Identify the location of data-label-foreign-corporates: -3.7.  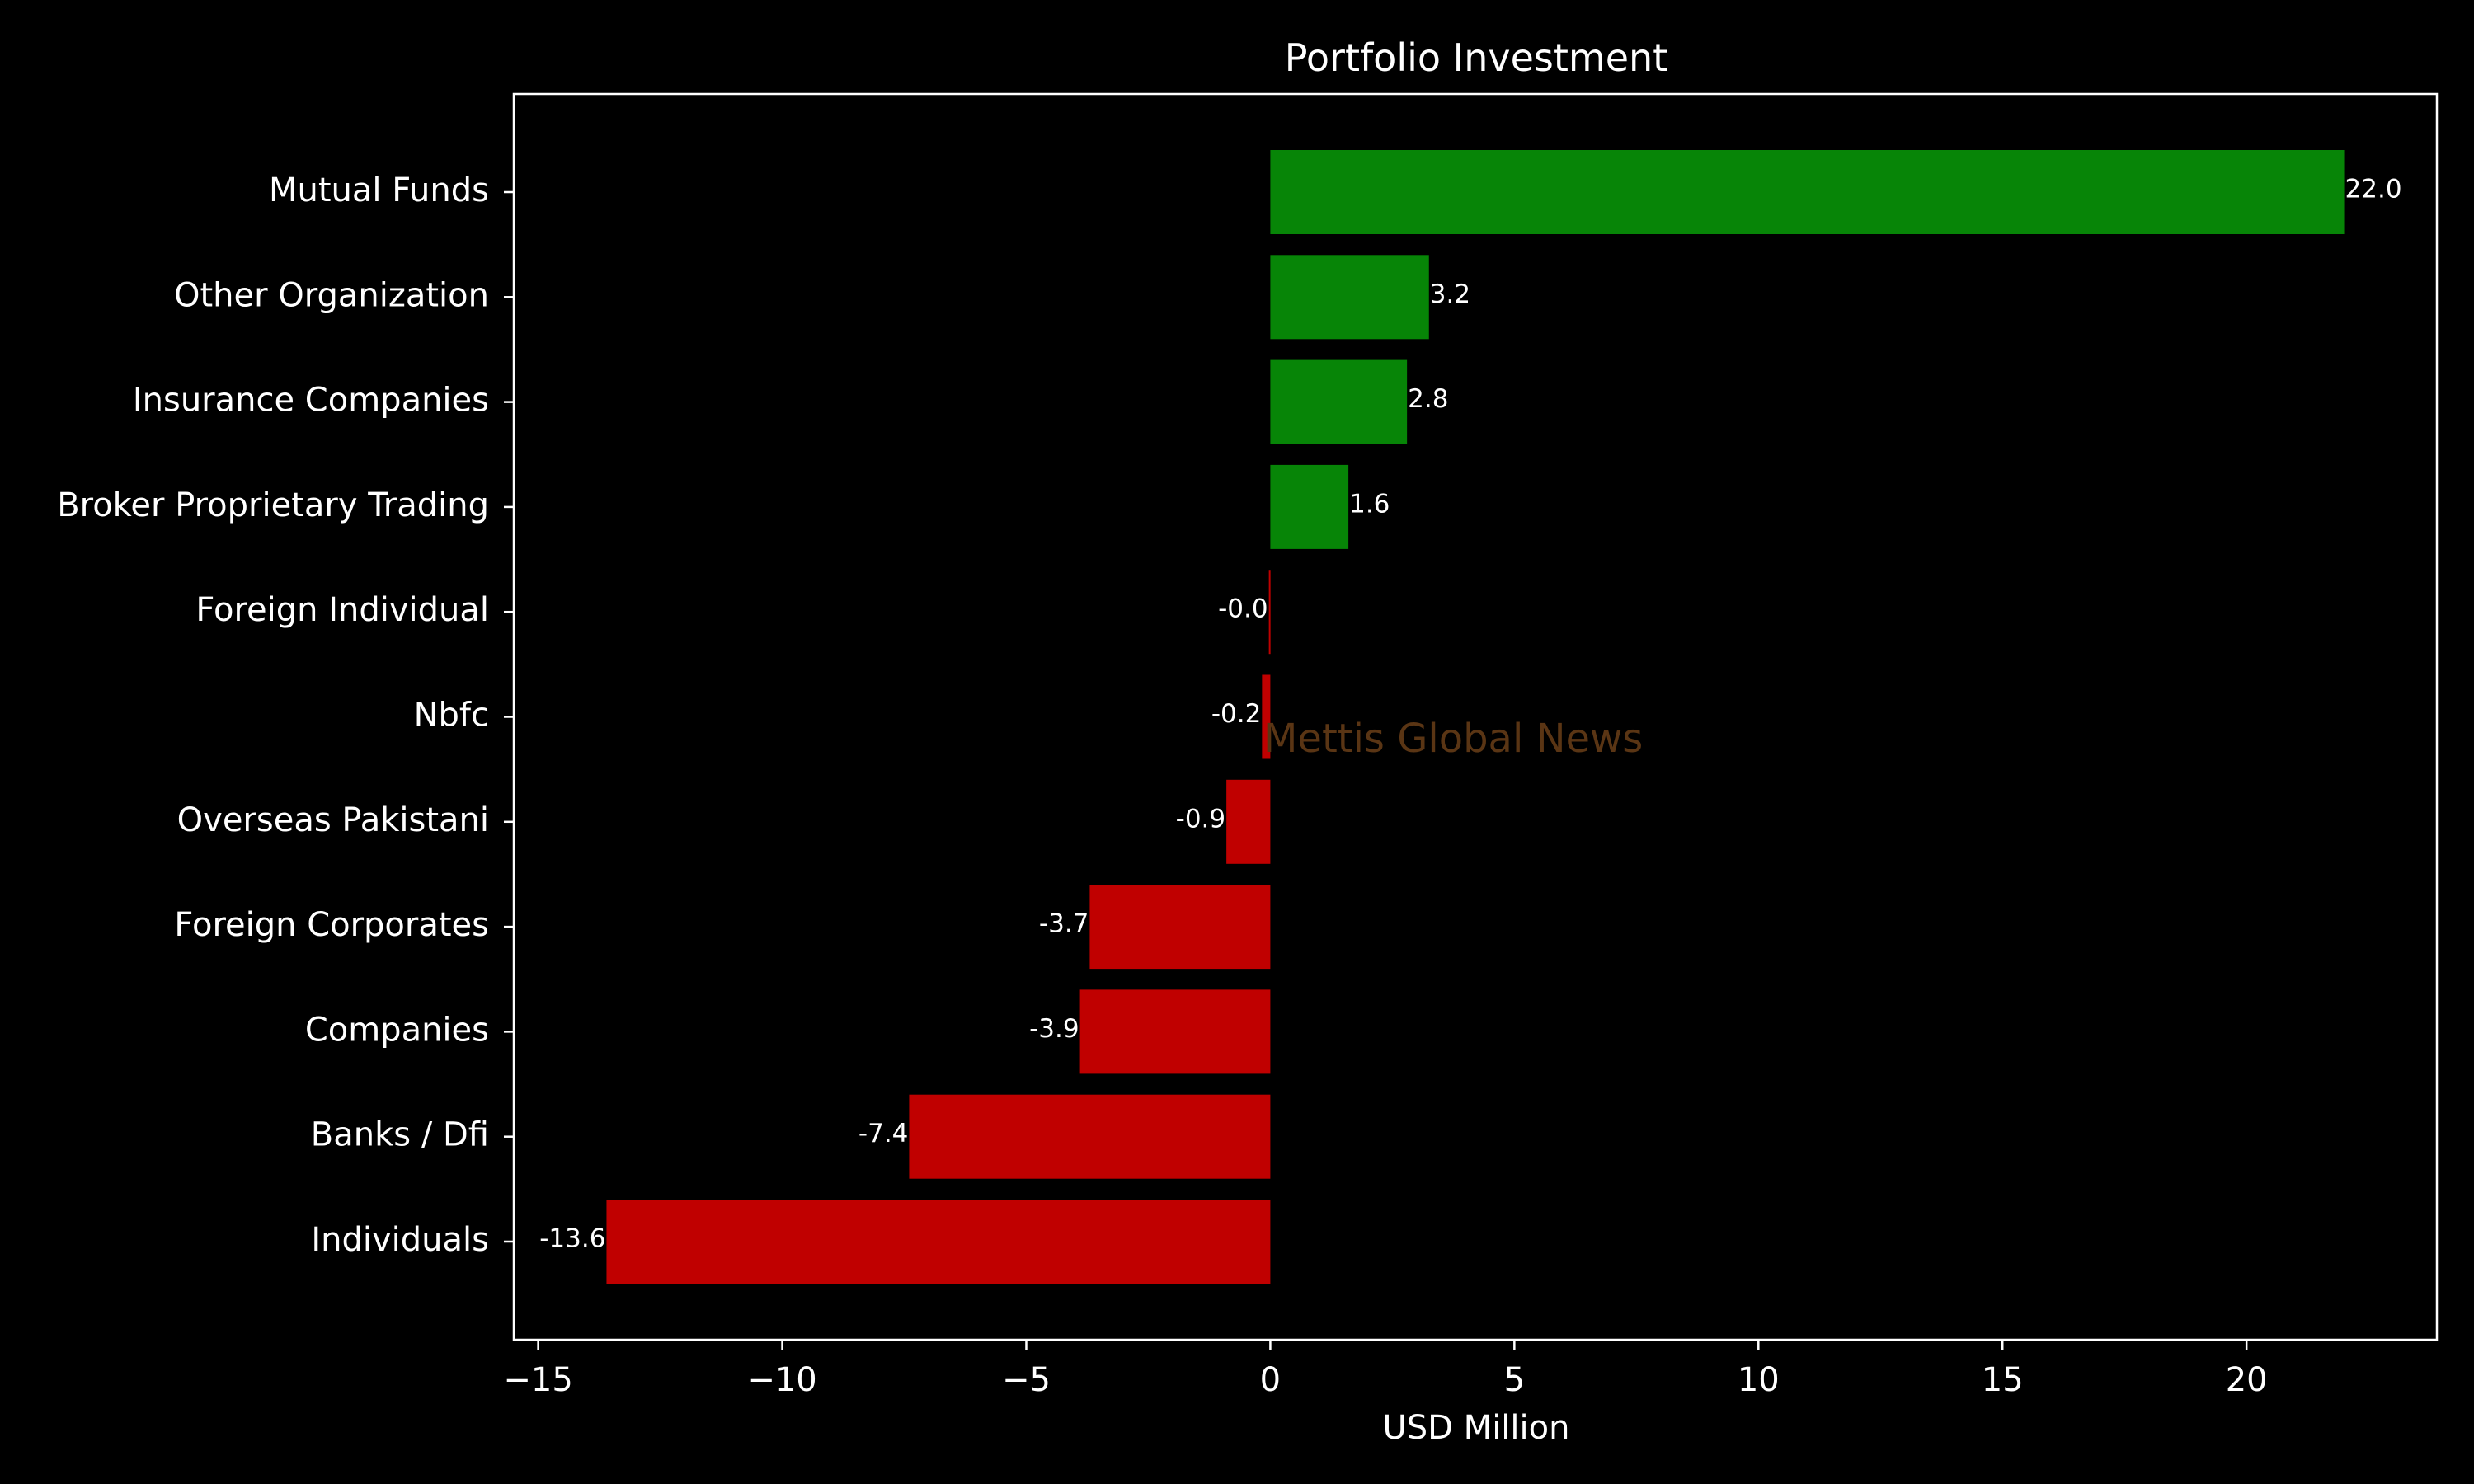
(1064, 924).